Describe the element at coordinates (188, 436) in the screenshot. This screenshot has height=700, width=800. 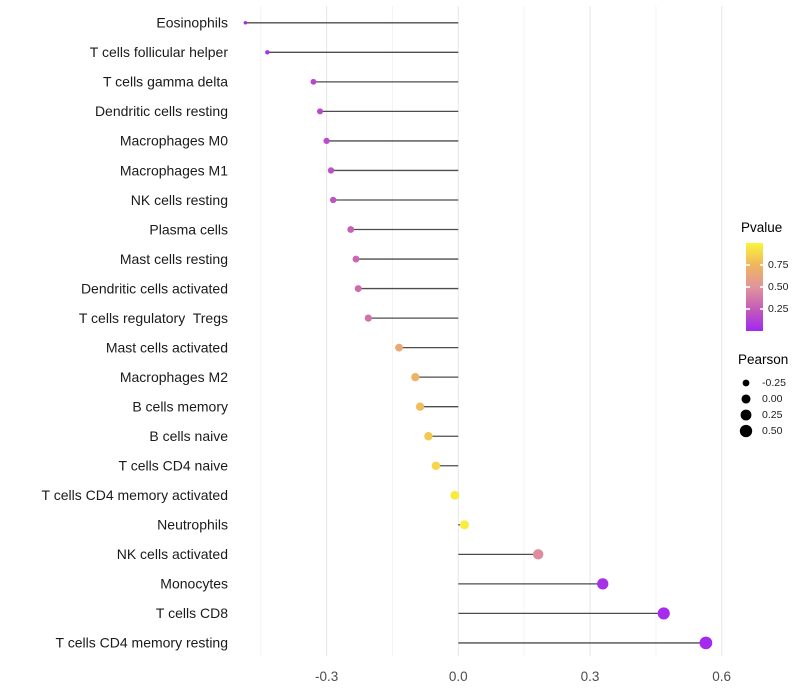
I see `y-axis-category-label: B cells naive` at that location.